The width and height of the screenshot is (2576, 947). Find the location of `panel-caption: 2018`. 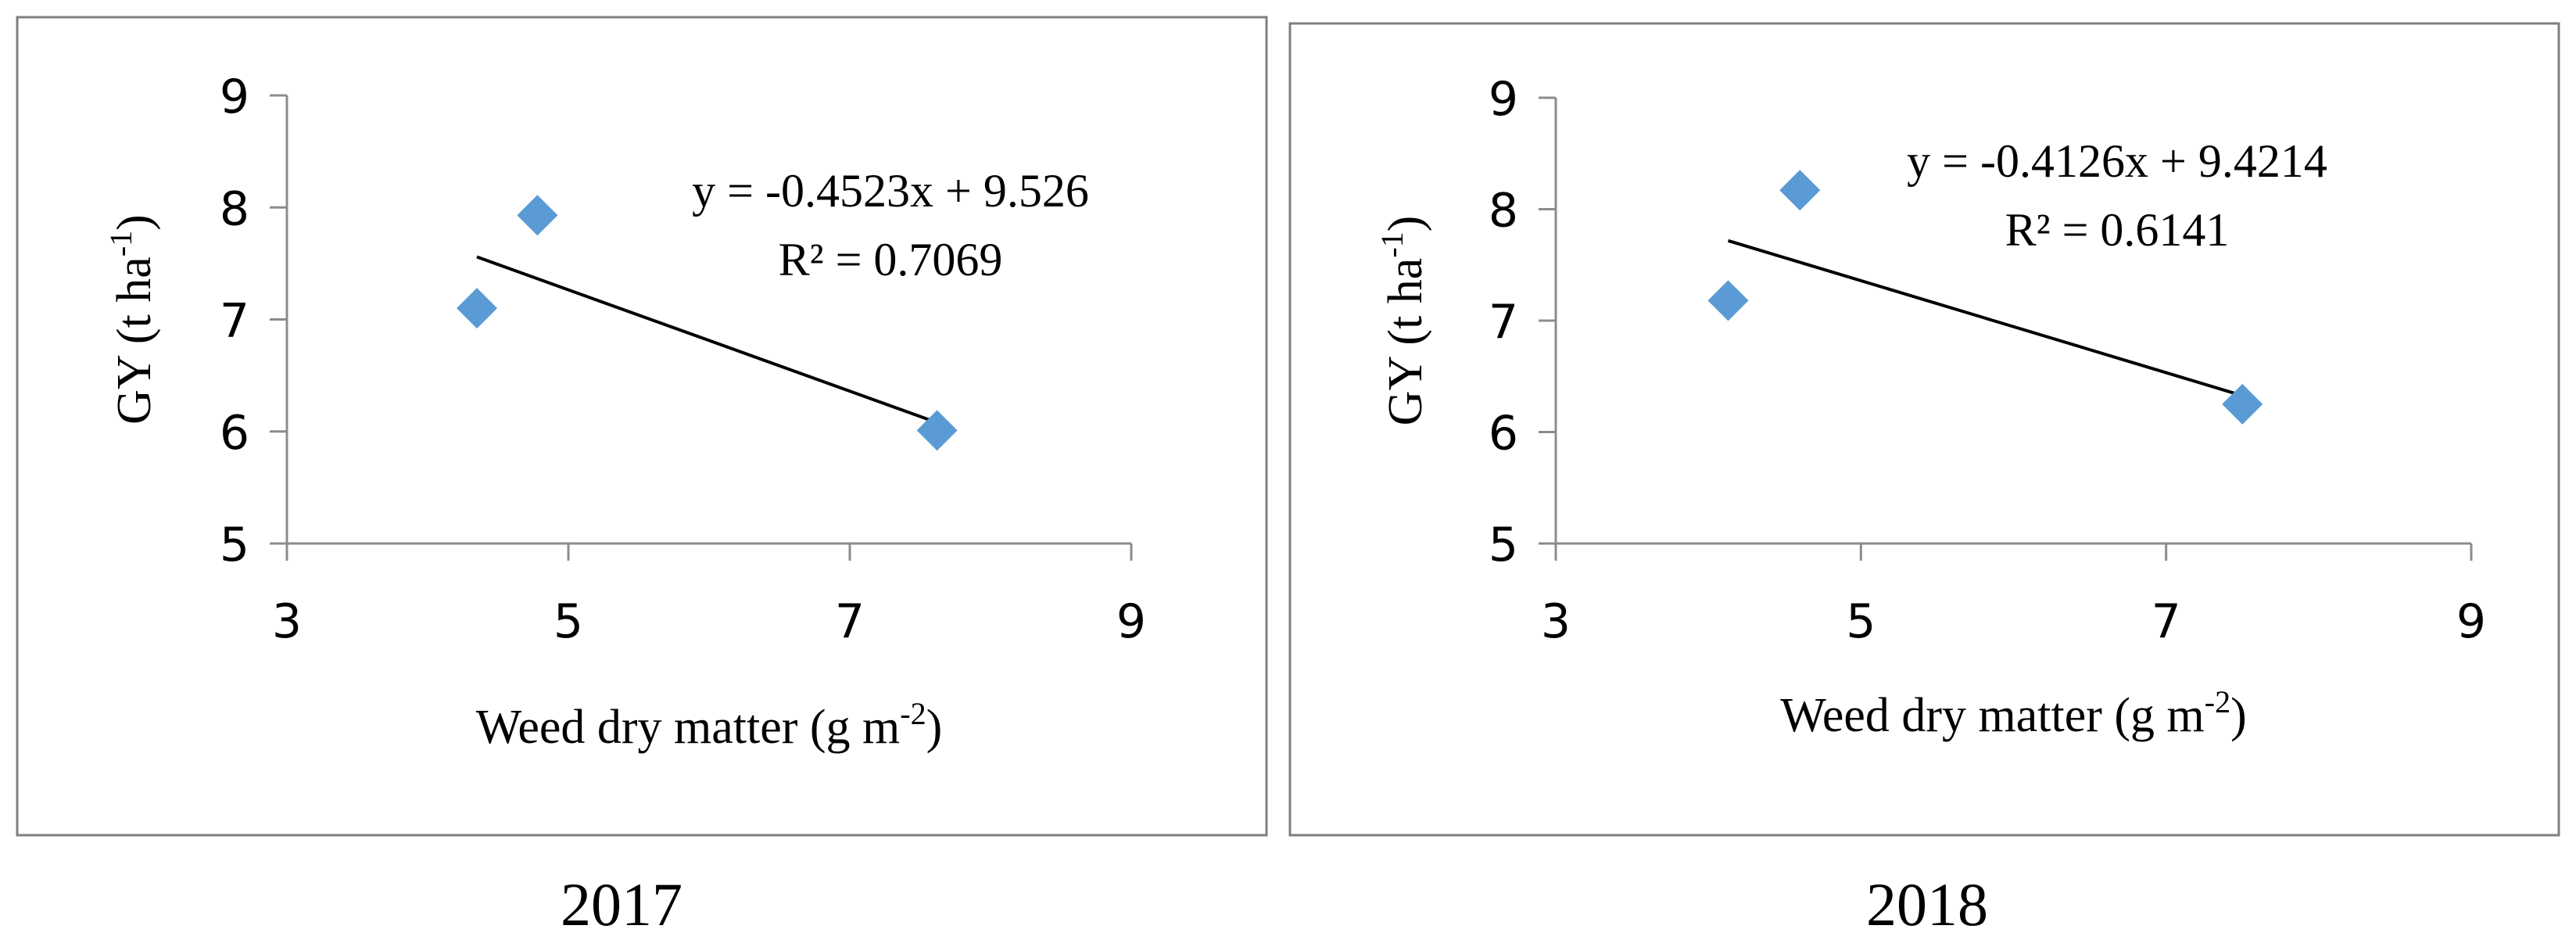

panel-caption: 2018 is located at coordinates (1927, 904).